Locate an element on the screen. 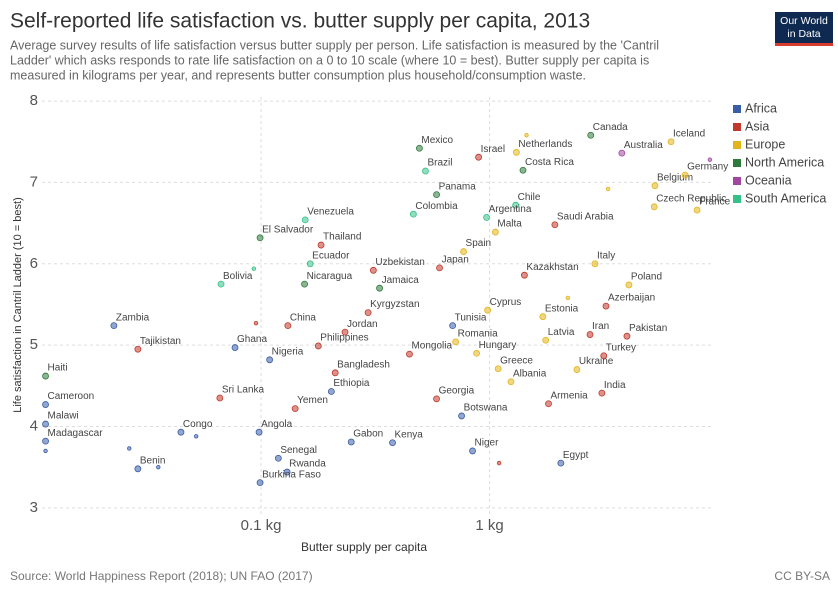 The width and height of the screenshot is (838, 589). point-label: Nicaragua is located at coordinates (330, 276).